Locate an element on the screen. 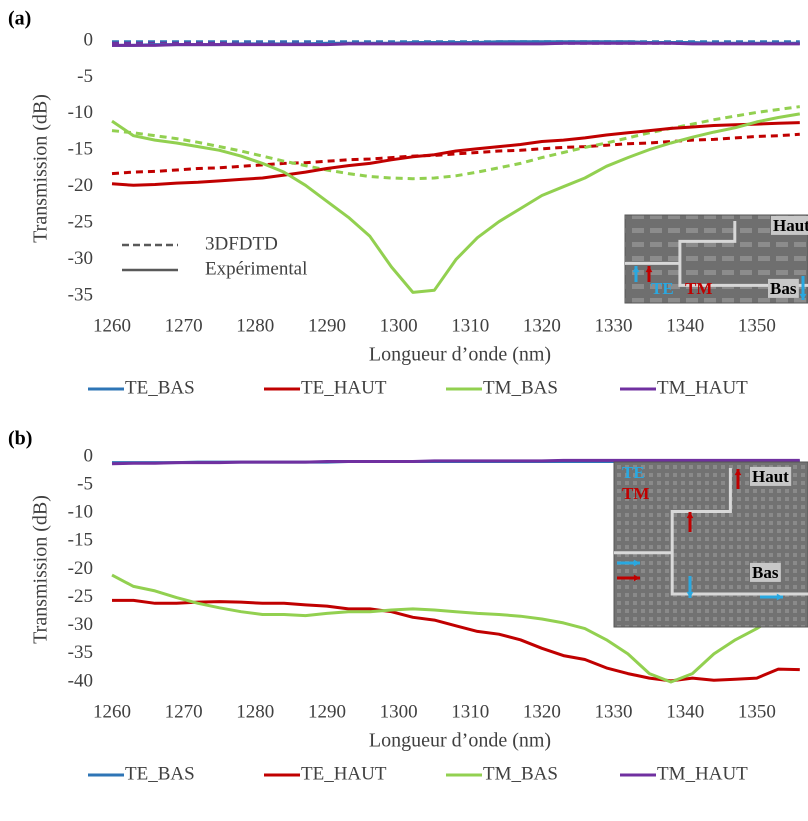 This screenshot has width=808, height=821. inset-image is located at coordinates (710, 544).